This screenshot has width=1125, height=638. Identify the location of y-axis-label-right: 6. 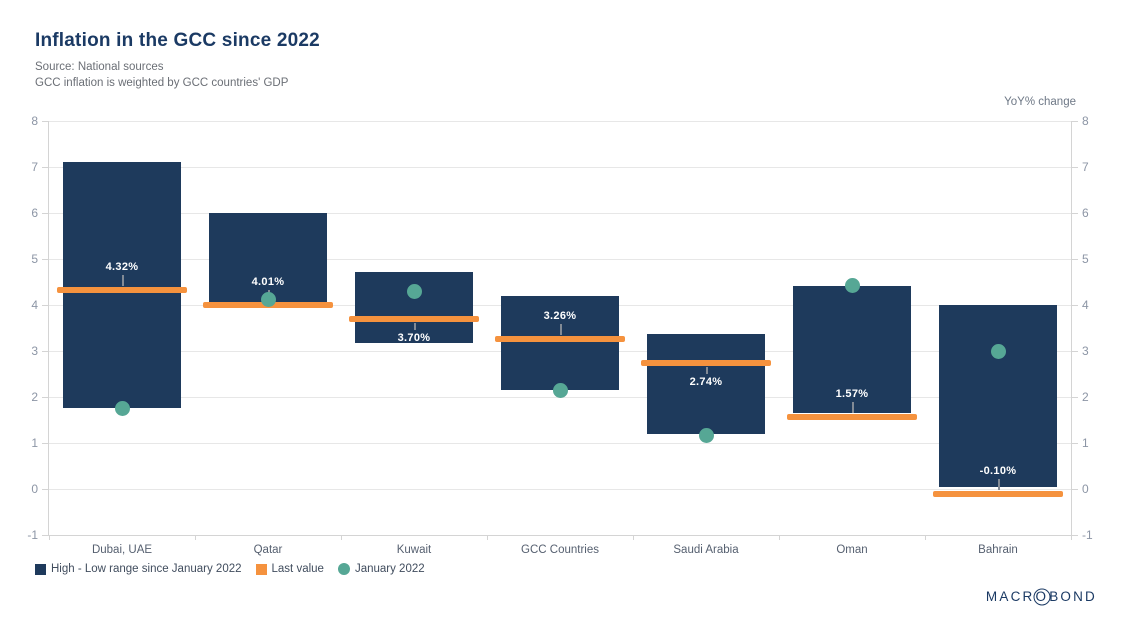
(1085, 213).